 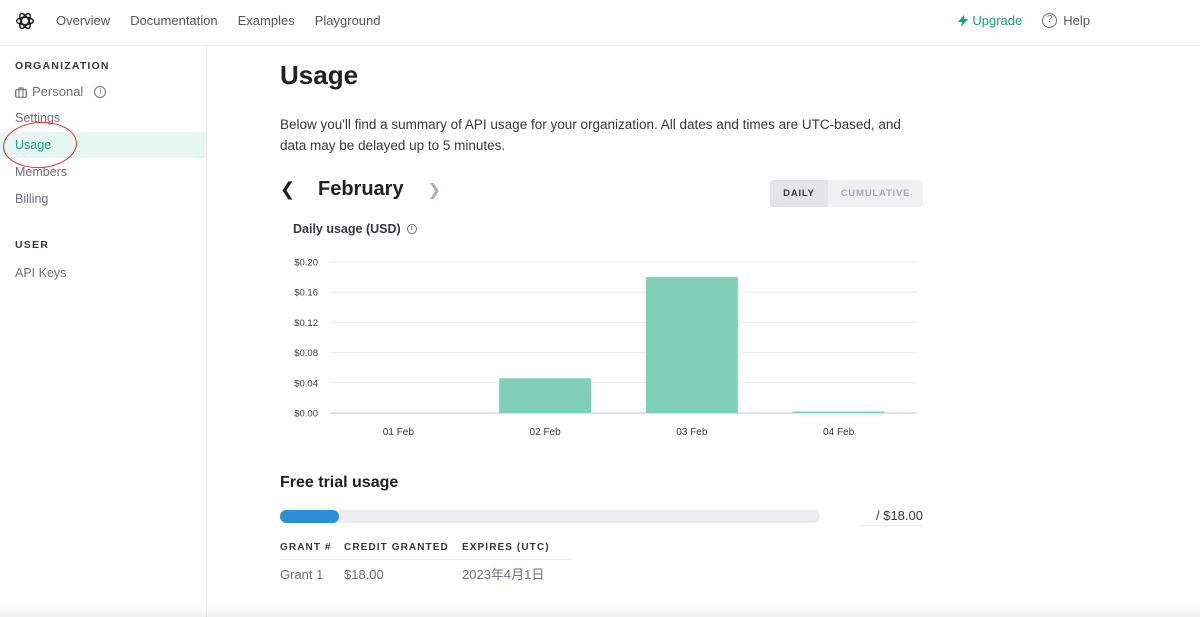 What do you see at coordinates (997, 20) in the screenshot?
I see `upgrade-label: Upgrade` at bounding box center [997, 20].